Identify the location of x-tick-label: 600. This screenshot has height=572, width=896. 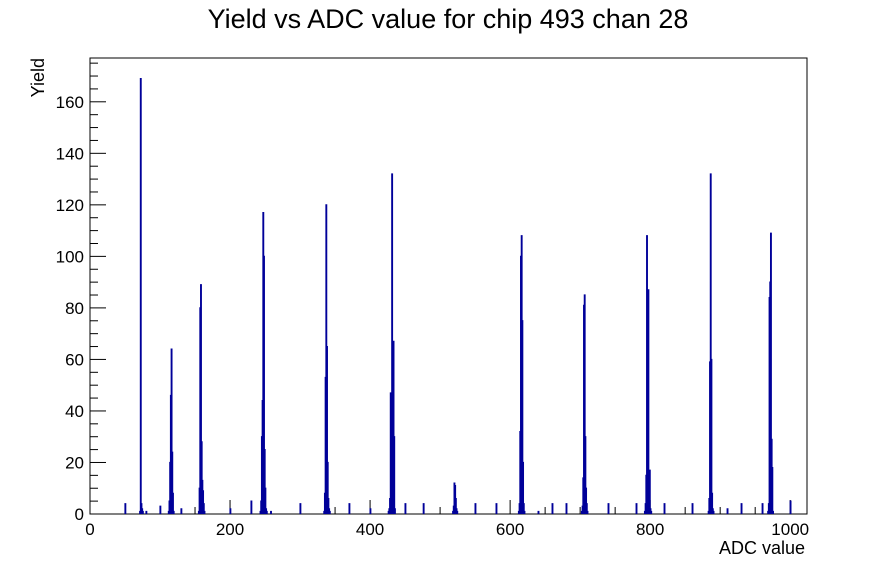
(510, 529).